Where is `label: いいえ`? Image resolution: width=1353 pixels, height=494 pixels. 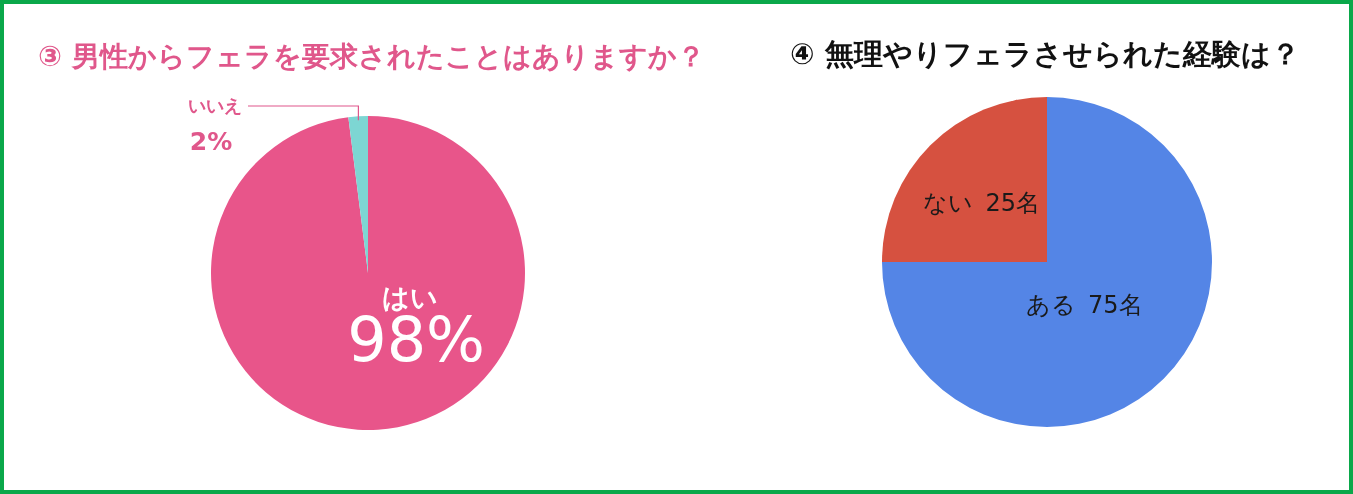 label: いいえ is located at coordinates (215, 105).